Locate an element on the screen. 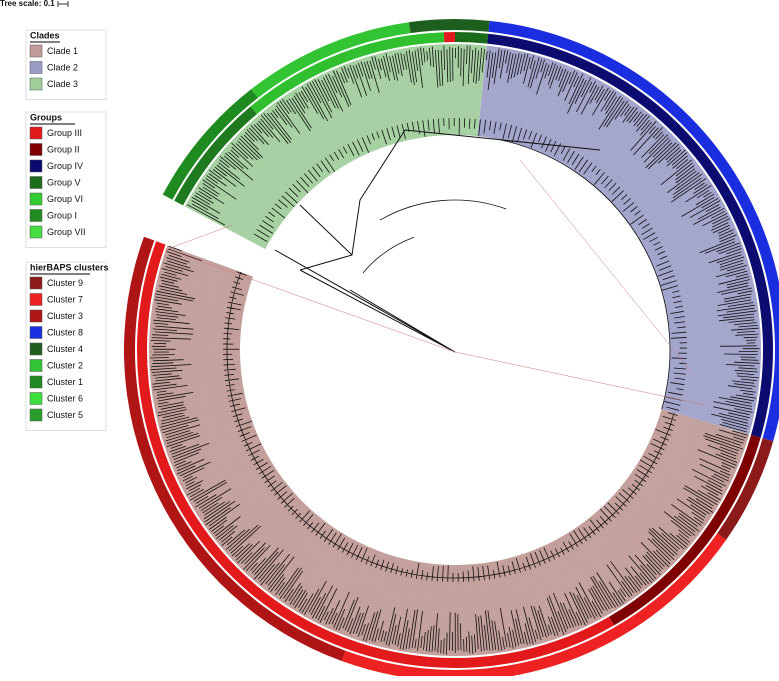 The height and width of the screenshot is (681, 779). legend-label: Cluster 3 is located at coordinates (65, 316).